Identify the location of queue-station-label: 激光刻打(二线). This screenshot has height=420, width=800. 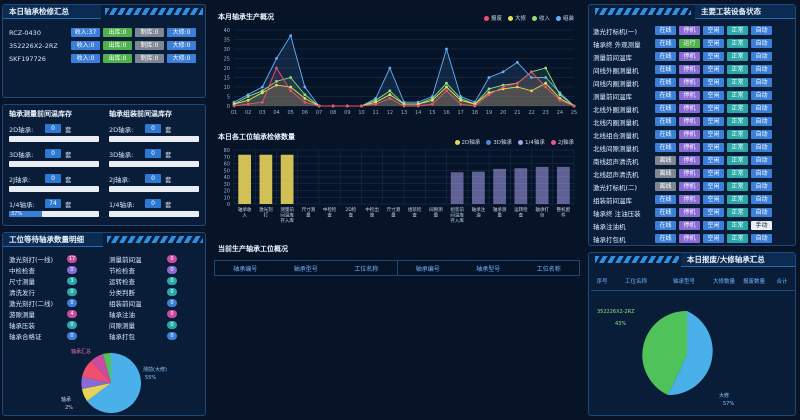
(31, 303).